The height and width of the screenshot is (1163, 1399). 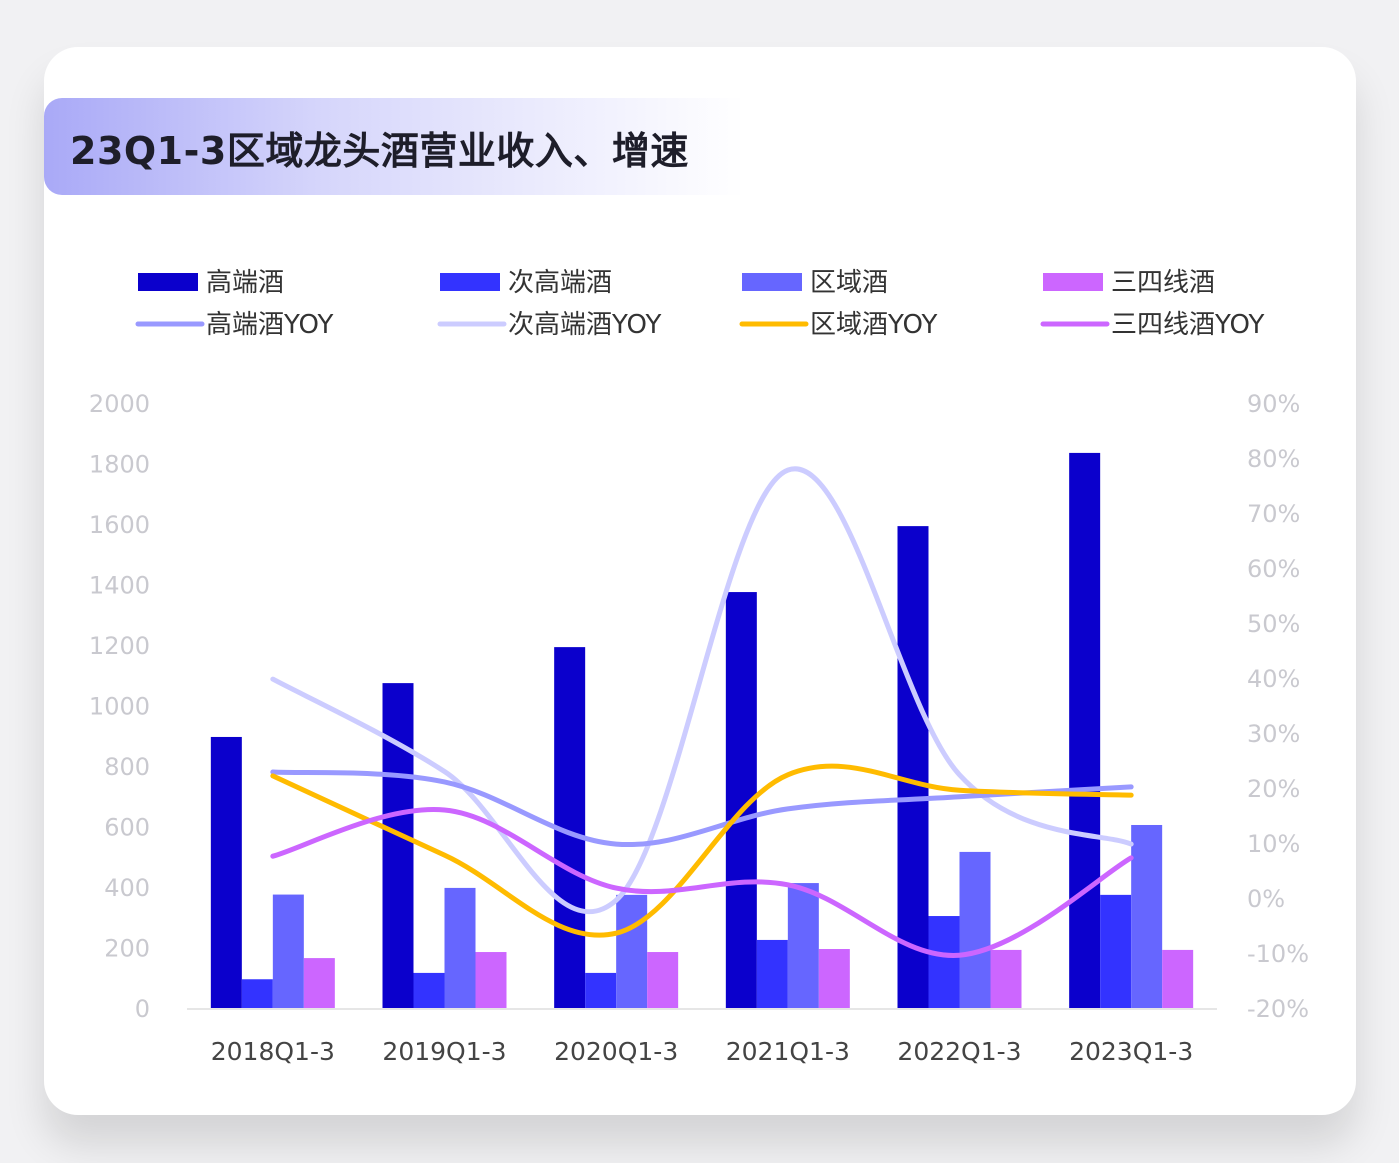 What do you see at coordinates (119, 525) in the screenshot?
I see `y-left-tick-label: 1600` at bounding box center [119, 525].